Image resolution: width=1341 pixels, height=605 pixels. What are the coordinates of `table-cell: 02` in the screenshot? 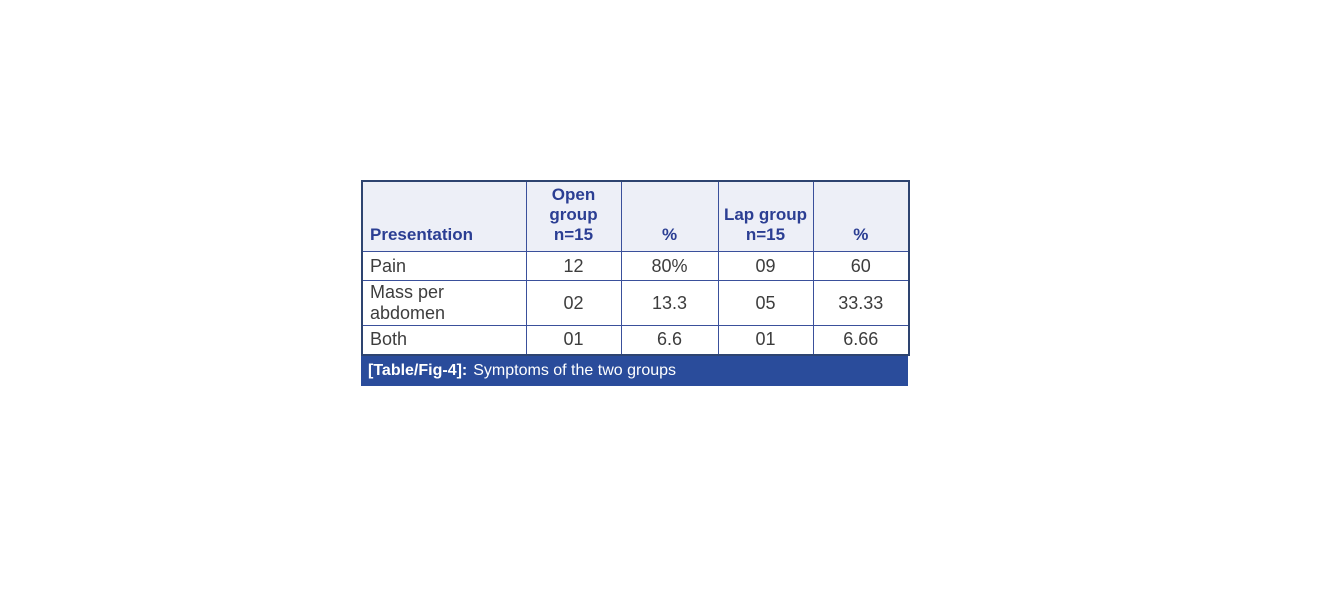 It's located at (573, 303).